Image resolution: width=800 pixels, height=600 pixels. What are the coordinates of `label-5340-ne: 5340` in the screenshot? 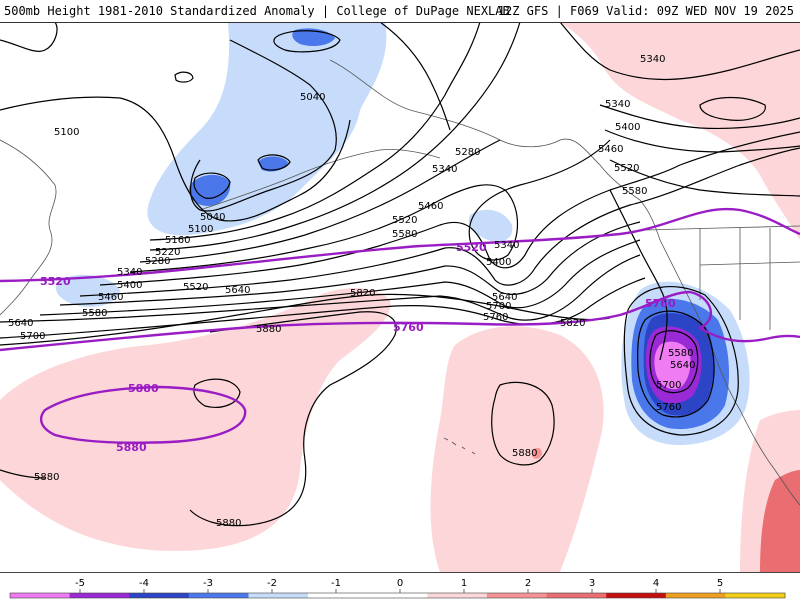 It's located at (652, 59).